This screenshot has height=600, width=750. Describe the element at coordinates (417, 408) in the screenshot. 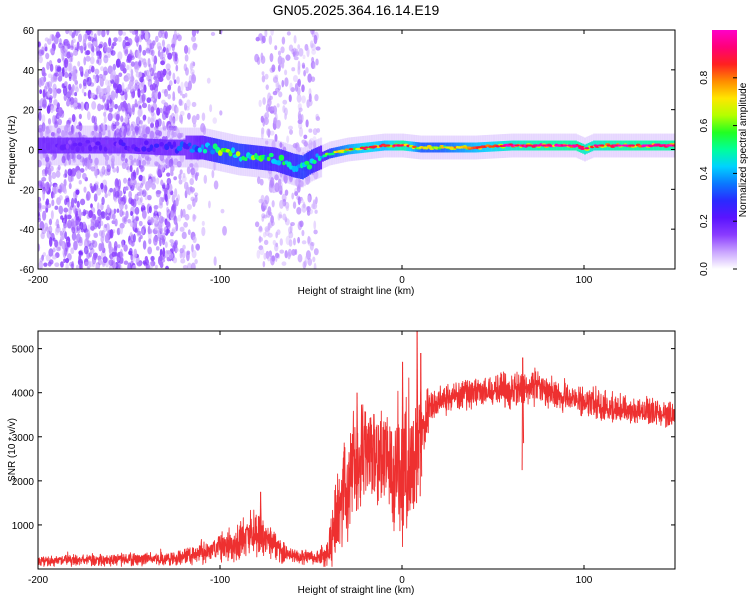

I see `snr-peak` at that location.